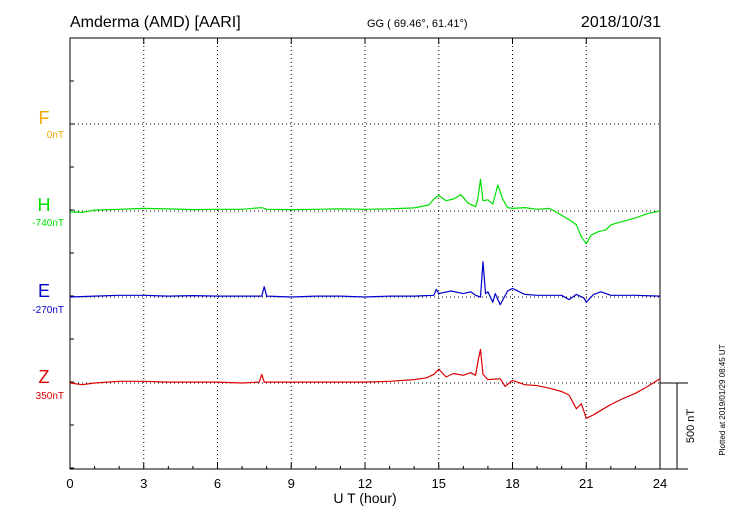  Describe the element at coordinates (44, 118) in the screenshot. I see `series-name-f: F` at that location.